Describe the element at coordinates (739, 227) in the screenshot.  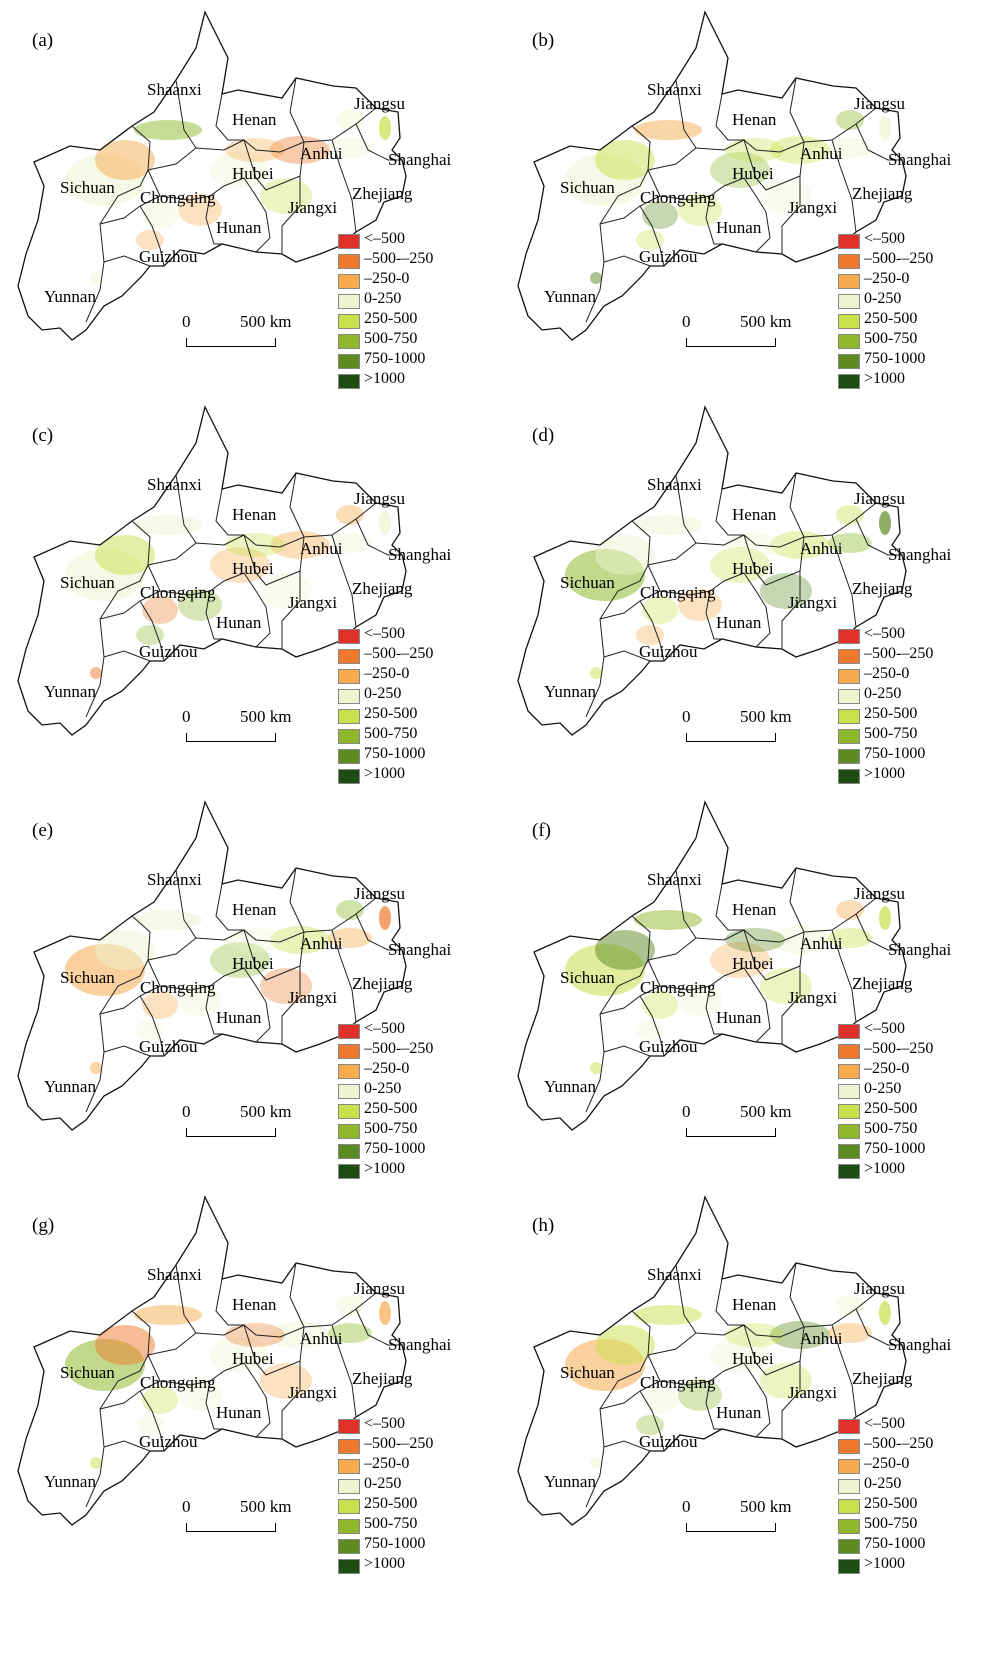
I see `province-label: Hunan` at that location.